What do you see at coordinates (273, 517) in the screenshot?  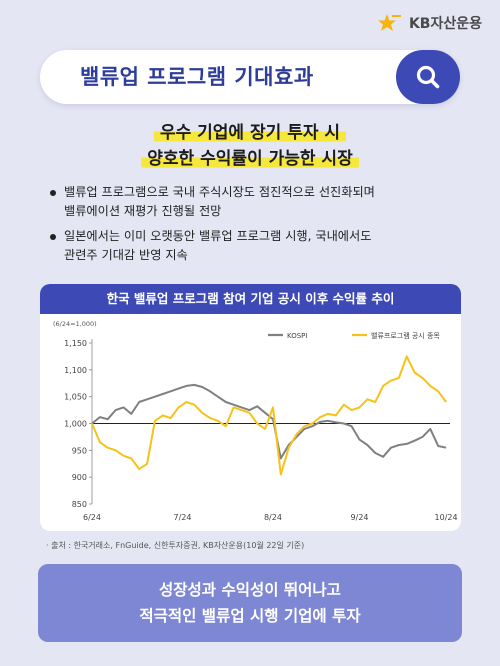 I see `x-tick-label: 8/24` at bounding box center [273, 517].